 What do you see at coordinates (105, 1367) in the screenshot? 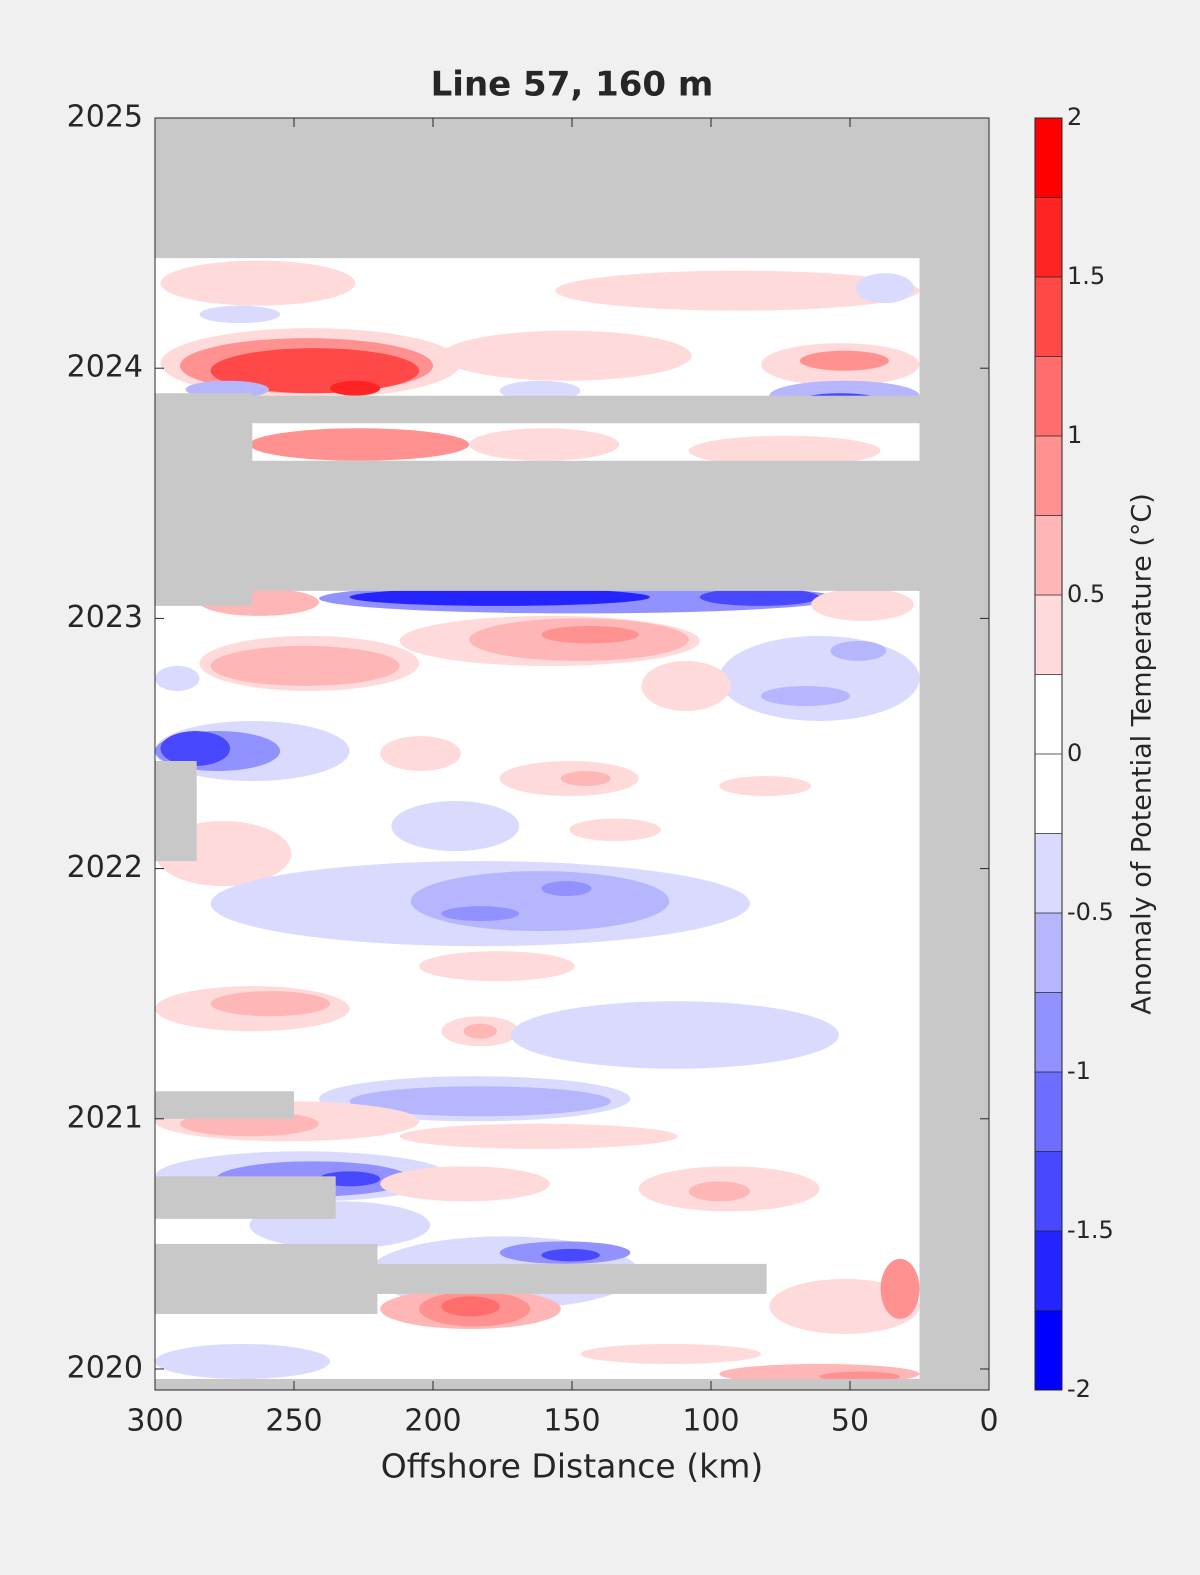
I see `y-tick-label: 2020` at bounding box center [105, 1367].